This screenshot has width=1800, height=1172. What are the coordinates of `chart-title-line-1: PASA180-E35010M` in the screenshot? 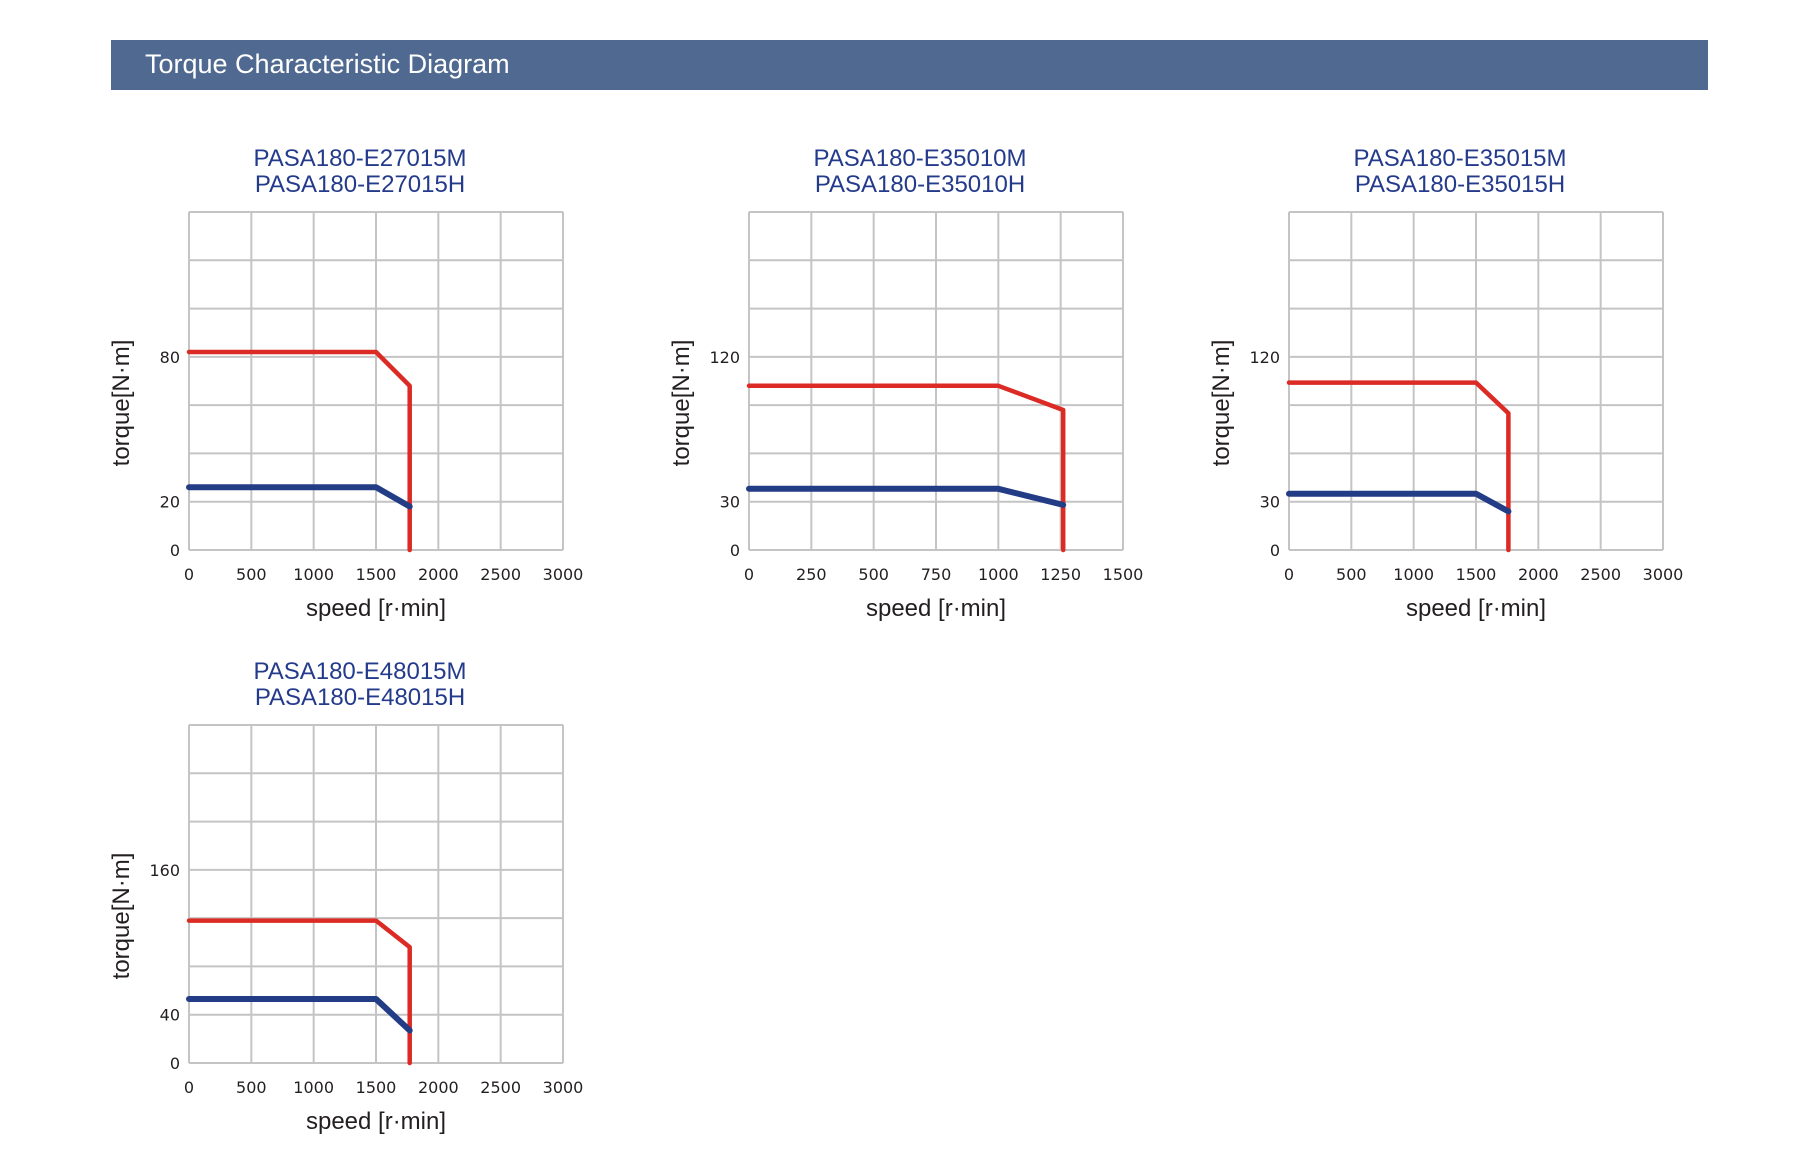 It's located at (920, 158).